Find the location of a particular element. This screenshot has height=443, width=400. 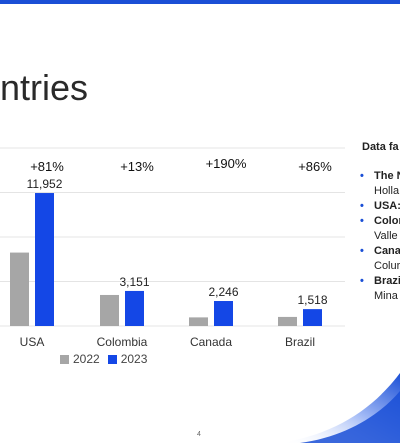

data-fact-item: Color Valle is located at coordinates (380, 229).